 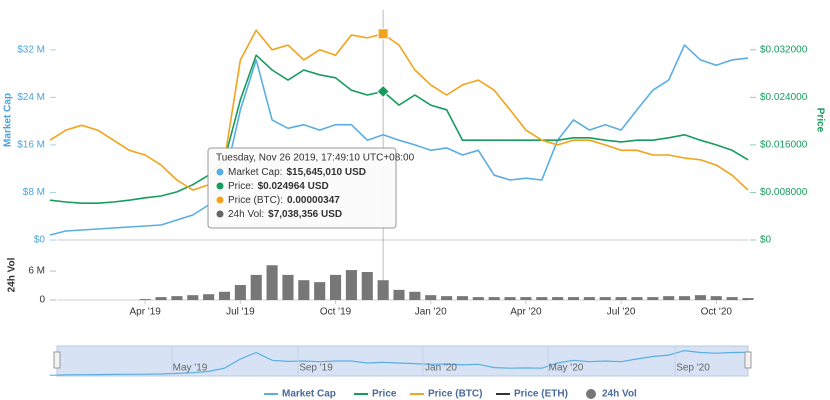 What do you see at coordinates (8, 120) in the screenshot?
I see `y-axis-title: Market Cap` at bounding box center [8, 120].